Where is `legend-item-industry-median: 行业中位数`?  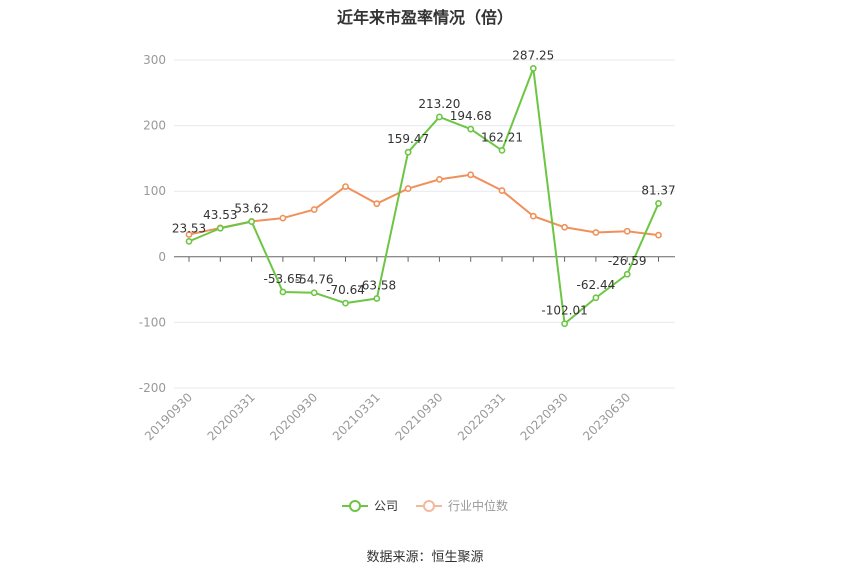
legend-item-industry-median: 行业中位数 is located at coordinates (462, 505).